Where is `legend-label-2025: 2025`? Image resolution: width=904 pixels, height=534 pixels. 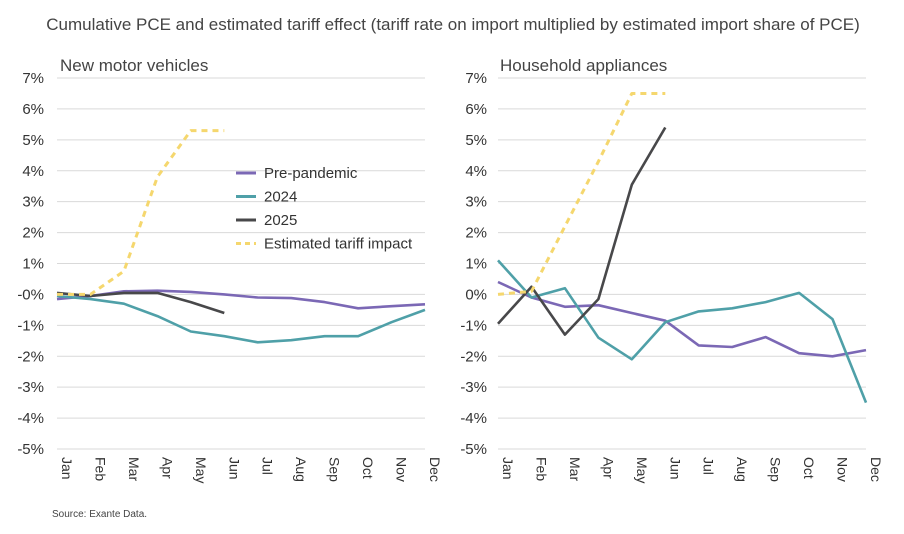 legend-label-2025: 2025 is located at coordinates (280, 220).